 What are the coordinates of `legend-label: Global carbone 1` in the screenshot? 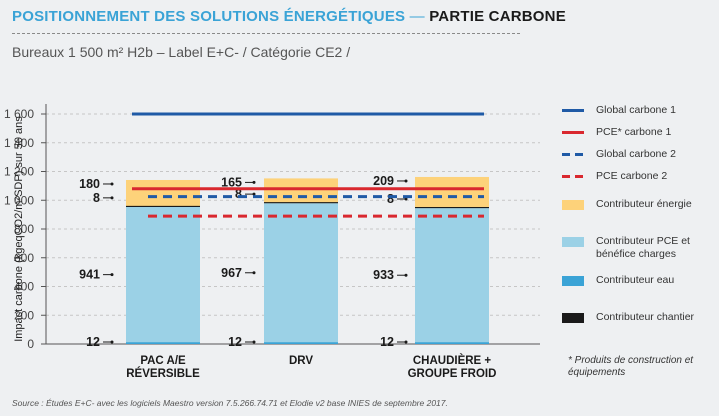 It's located at (636, 110).